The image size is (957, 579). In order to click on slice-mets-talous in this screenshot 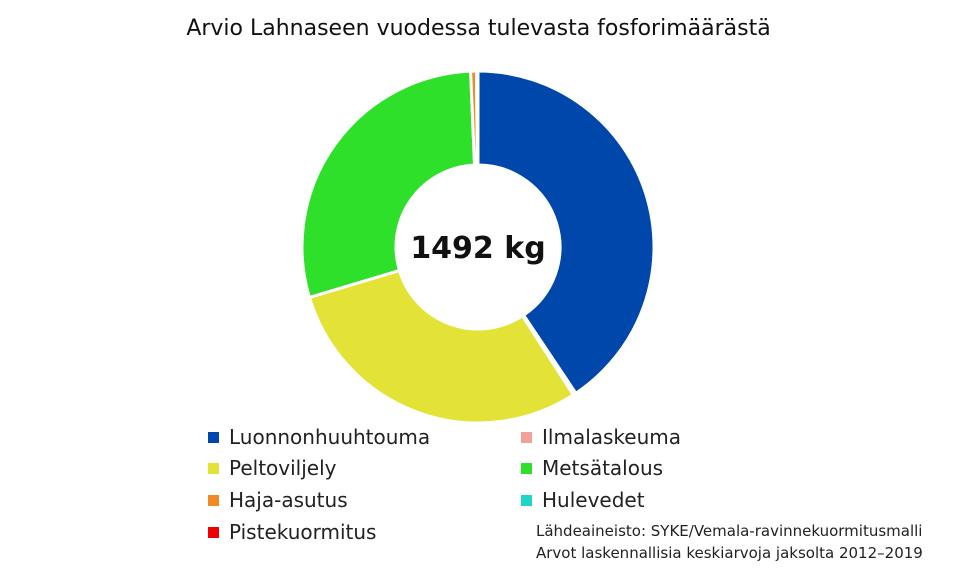, I will do `click(388, 184)`.